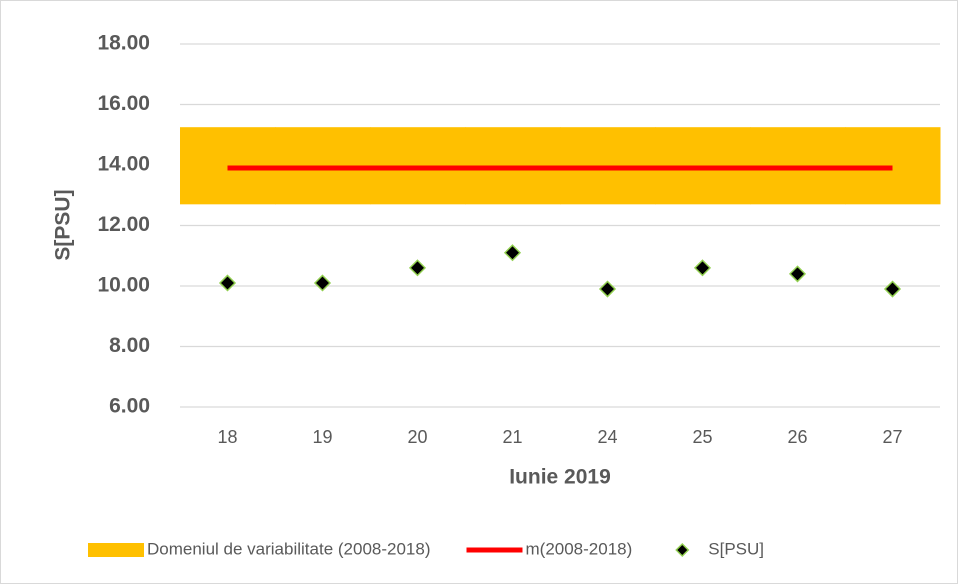 The height and width of the screenshot is (584, 958). I want to click on y-tick-label: 10.00, so click(123, 285).